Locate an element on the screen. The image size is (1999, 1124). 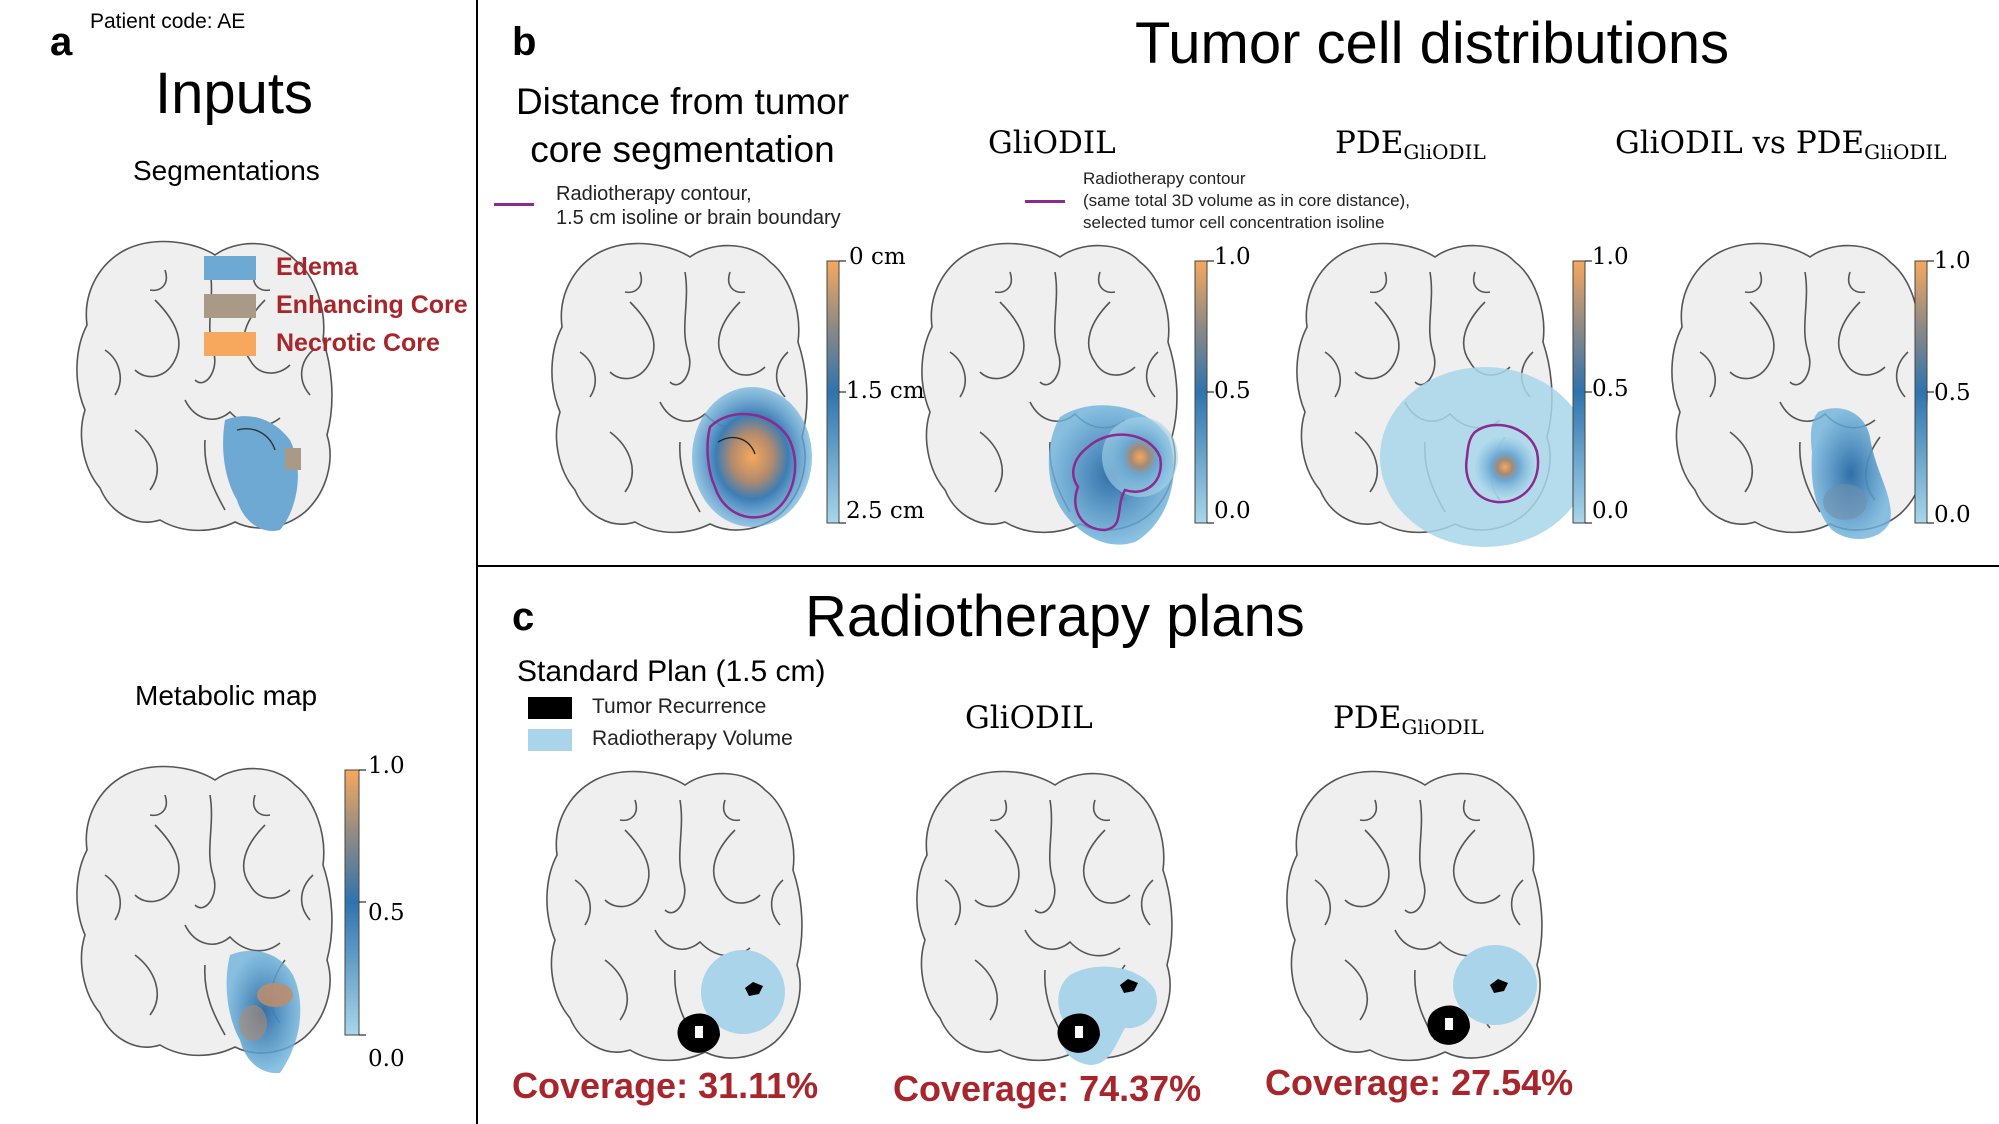
metabolic-colorbar is located at coordinates (355, 902).